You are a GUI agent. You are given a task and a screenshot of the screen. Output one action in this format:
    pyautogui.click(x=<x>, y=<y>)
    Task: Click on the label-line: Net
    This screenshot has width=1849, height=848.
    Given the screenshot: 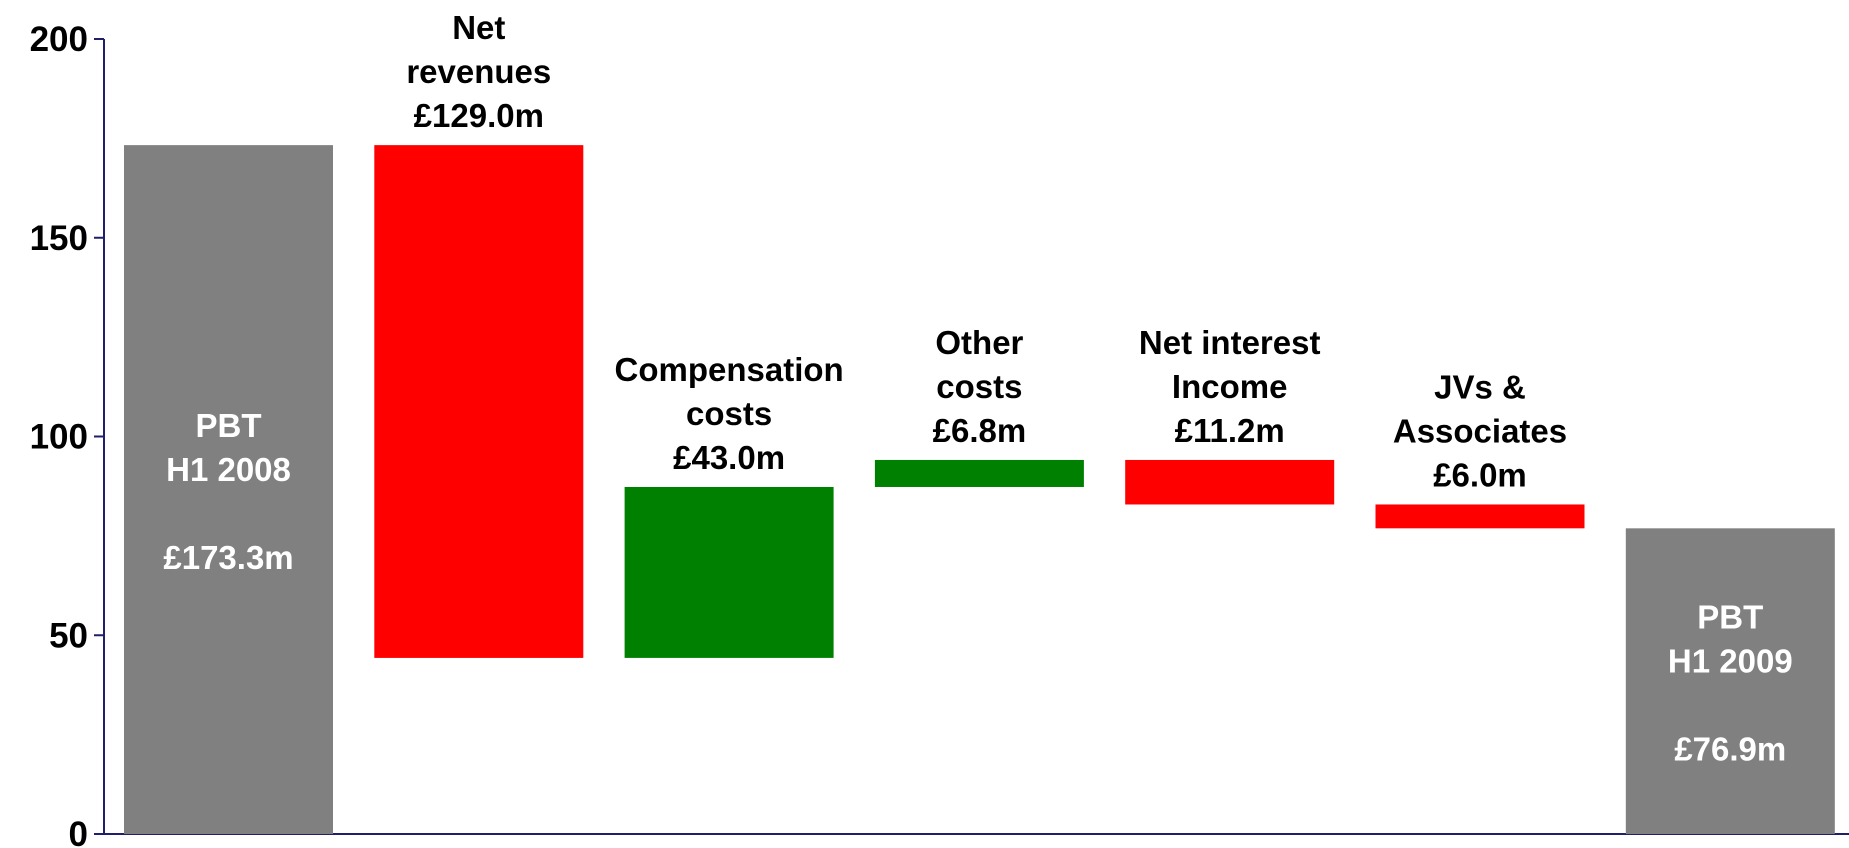 What is the action you would take?
    pyautogui.click(x=478, y=27)
    